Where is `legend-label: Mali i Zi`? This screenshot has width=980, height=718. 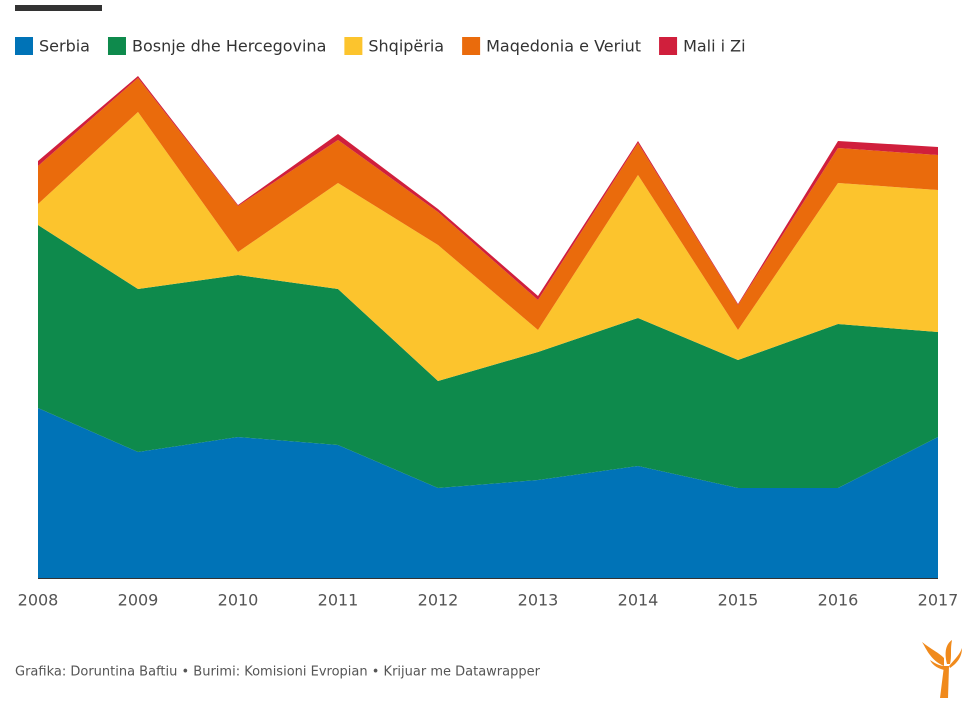
legend-label: Mali i Zi is located at coordinates (714, 46).